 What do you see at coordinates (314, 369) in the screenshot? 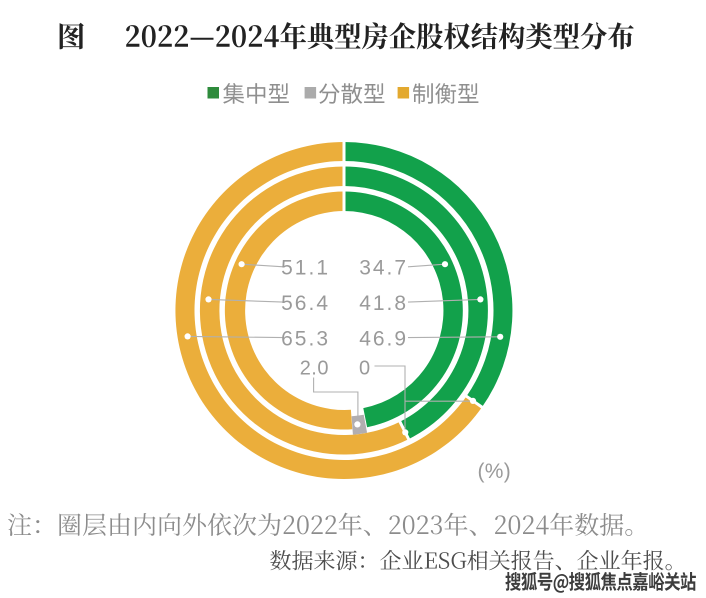
I see `svg-text: 2.0` at bounding box center [314, 369].